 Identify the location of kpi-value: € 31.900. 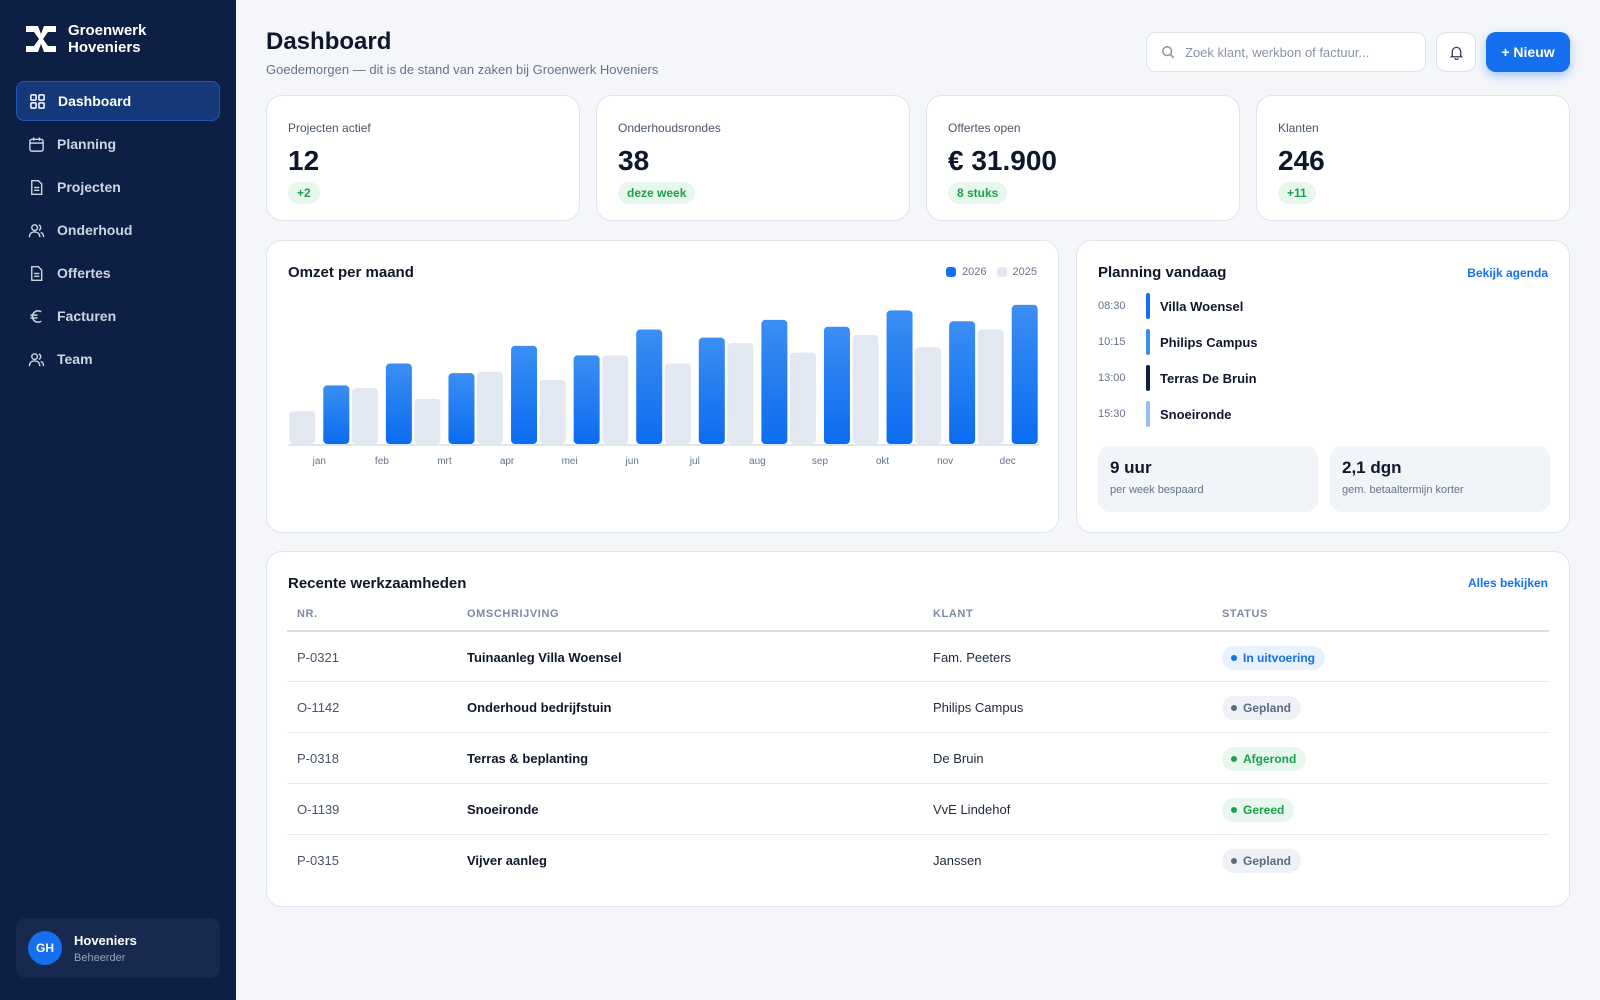
(1002, 160).